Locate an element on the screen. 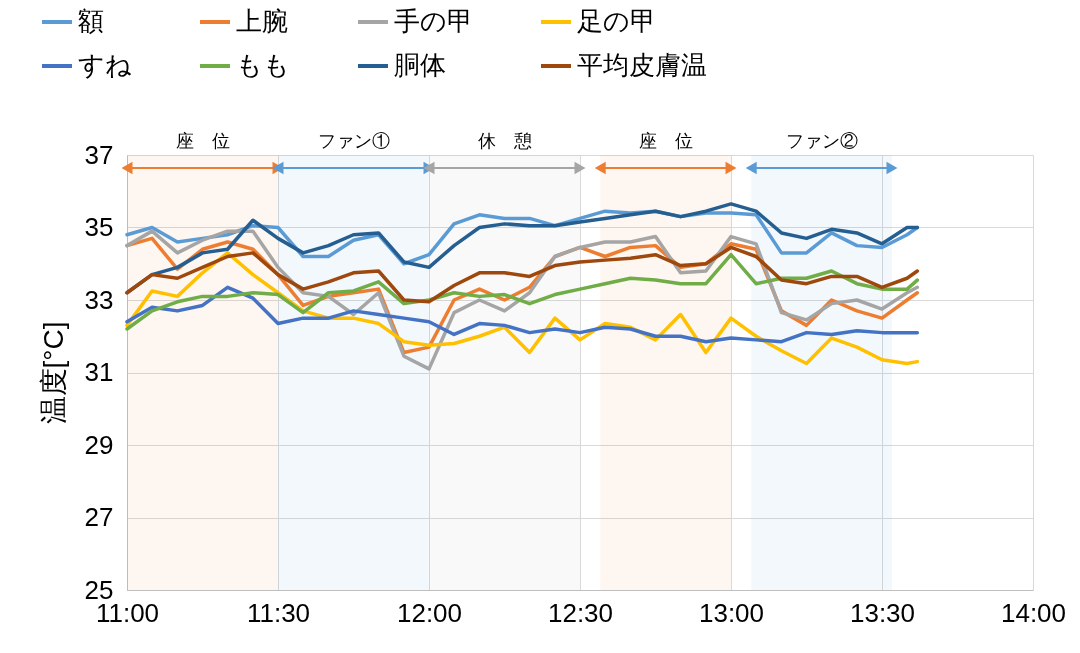 The width and height of the screenshot is (1080, 653). legend-label: 足の甲 is located at coordinates (616, 21).